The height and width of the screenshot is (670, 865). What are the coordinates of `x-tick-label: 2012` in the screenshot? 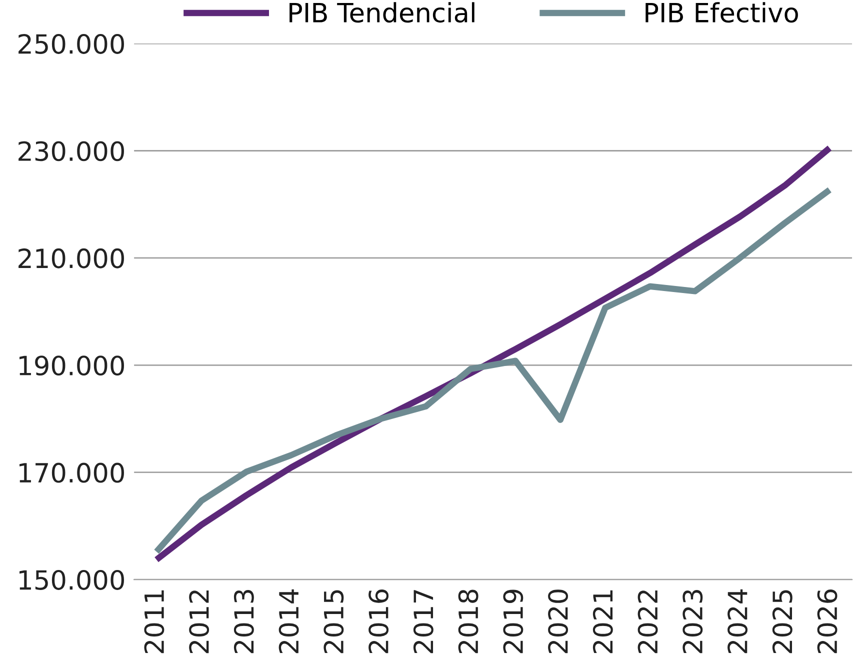 It's located at (199, 622).